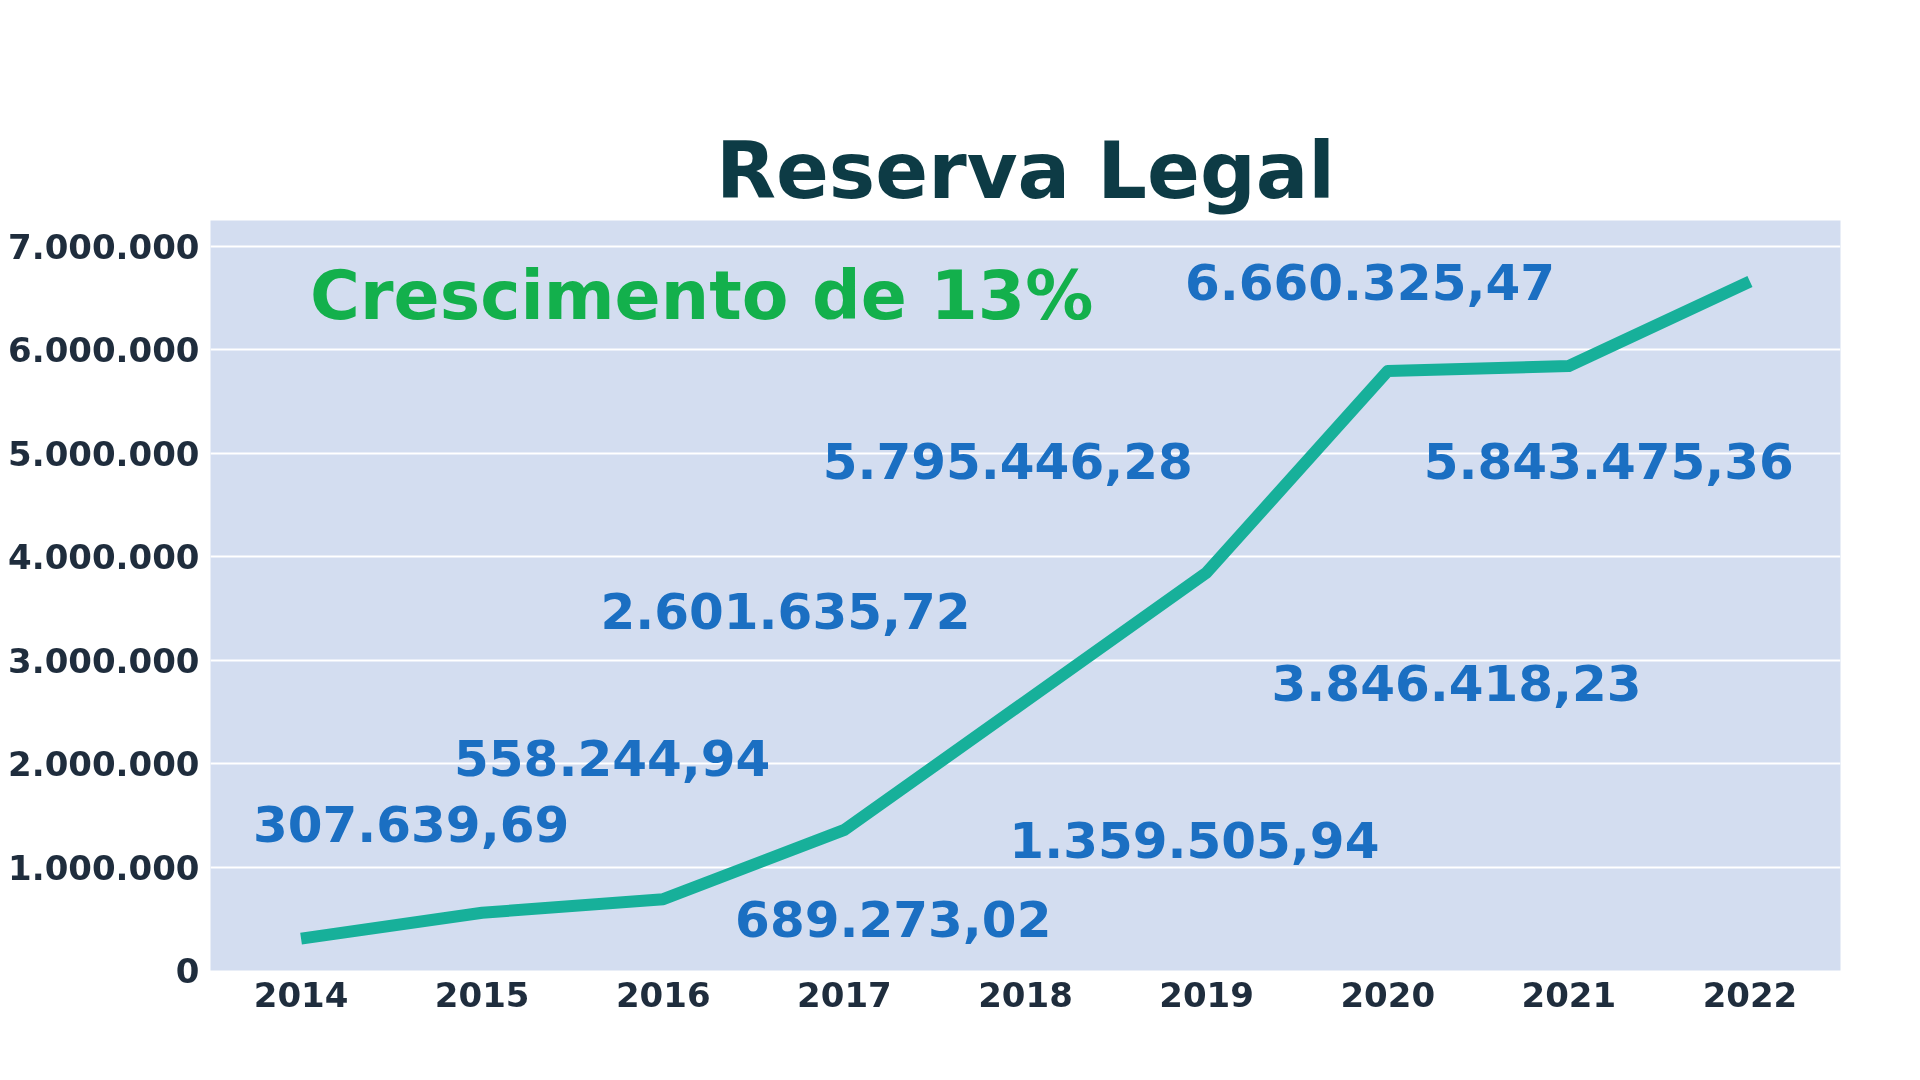 The image size is (1920, 1080). I want to click on text: 1.359.505,94, so click(1194, 840).